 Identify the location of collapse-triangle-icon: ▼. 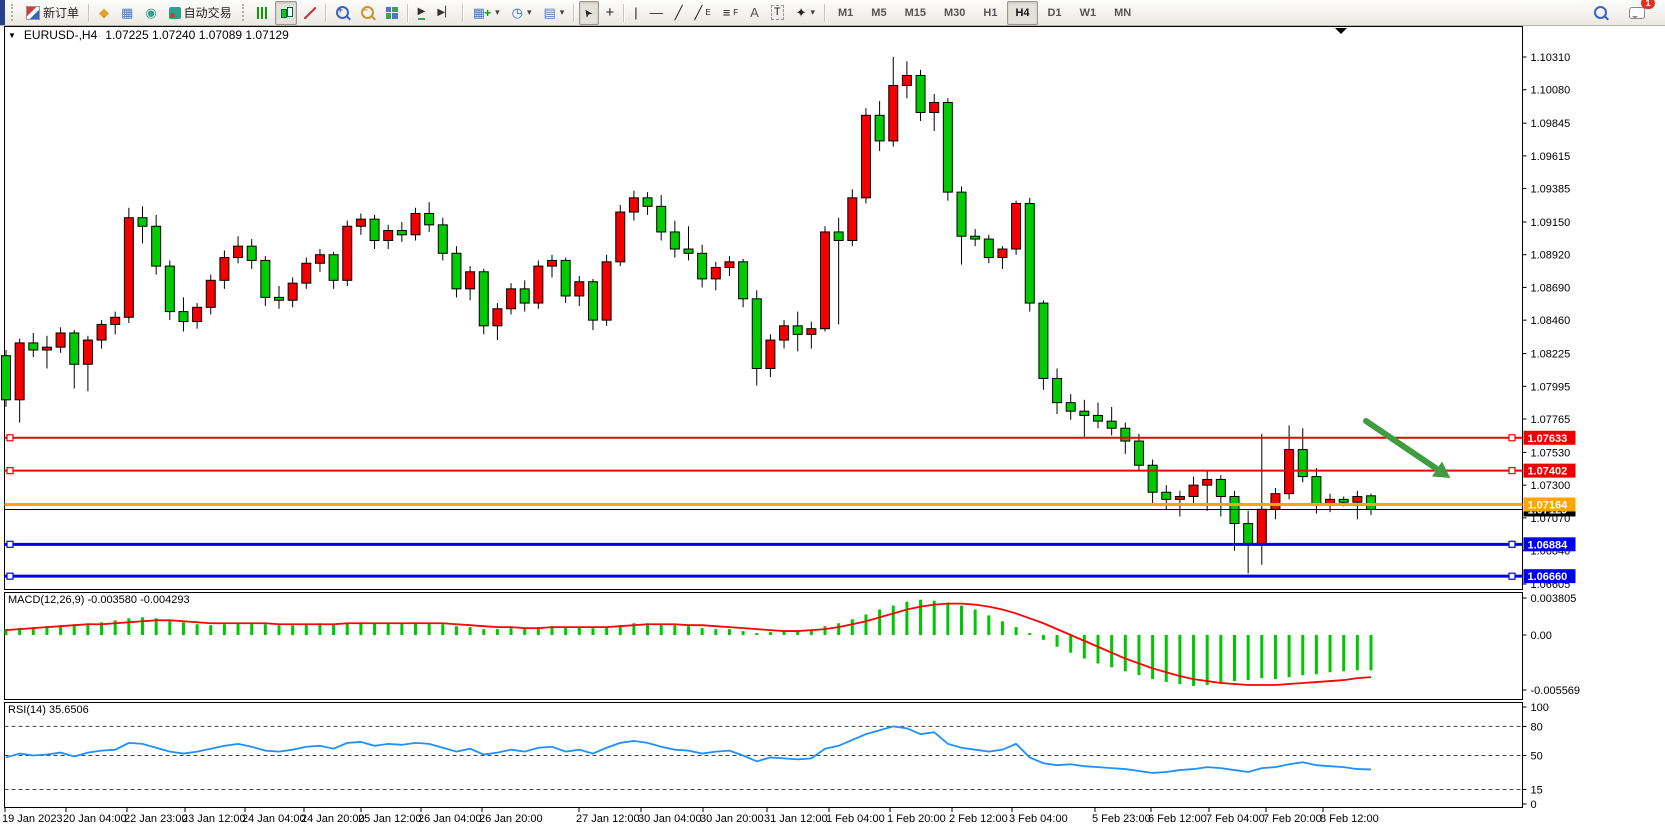
(12, 35).